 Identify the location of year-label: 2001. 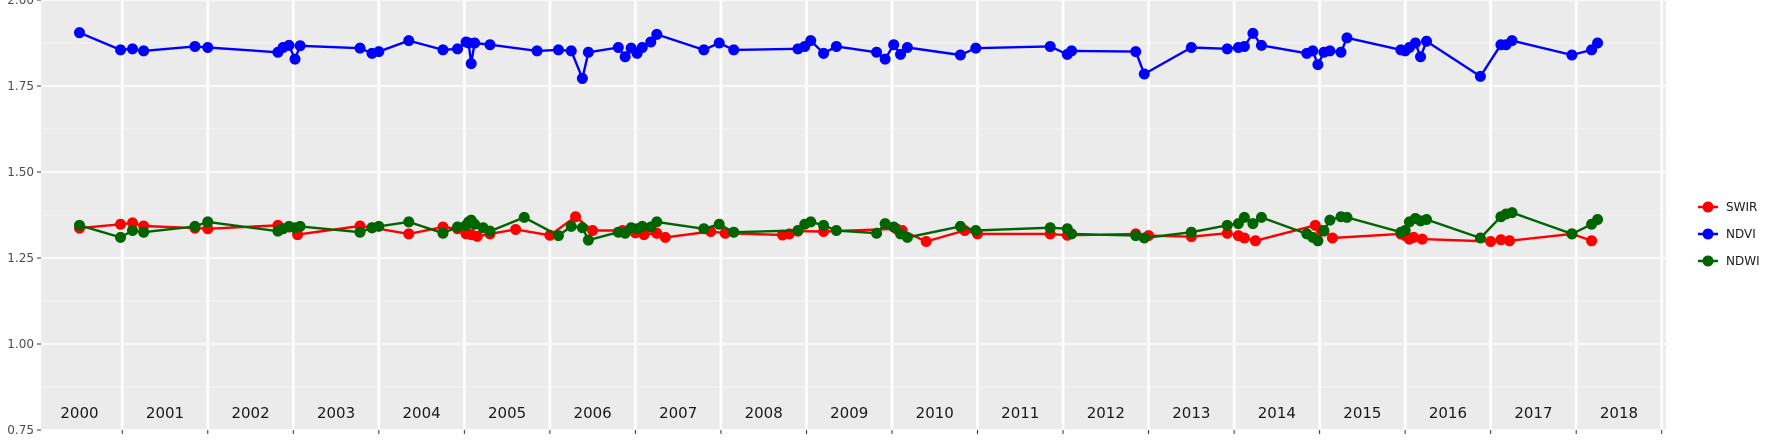
(165, 413).